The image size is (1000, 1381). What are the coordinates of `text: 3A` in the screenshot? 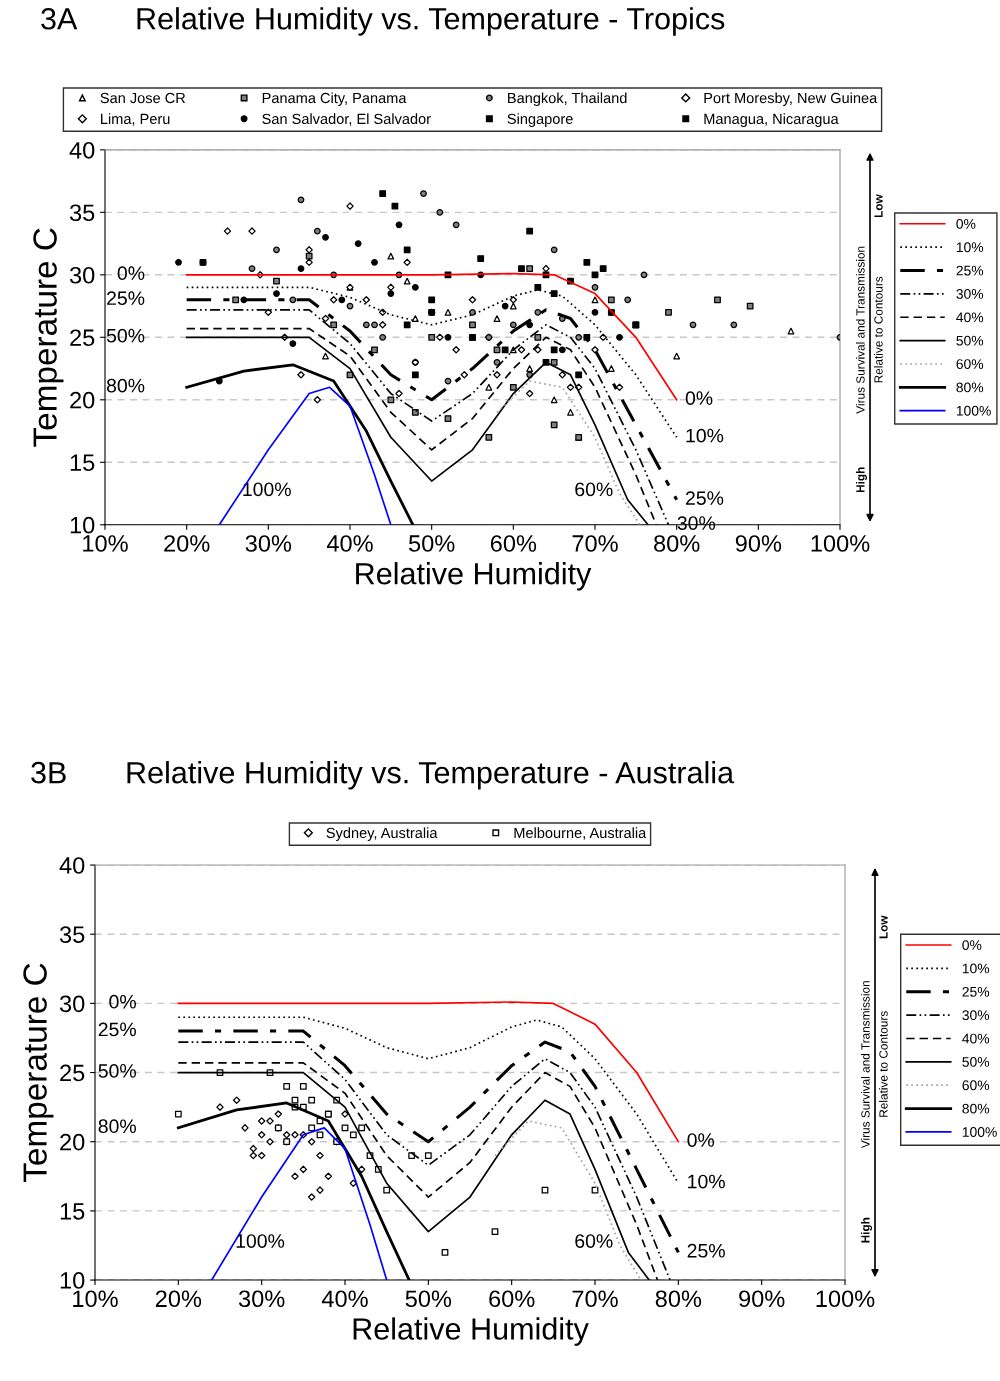 It's located at (59, 18).